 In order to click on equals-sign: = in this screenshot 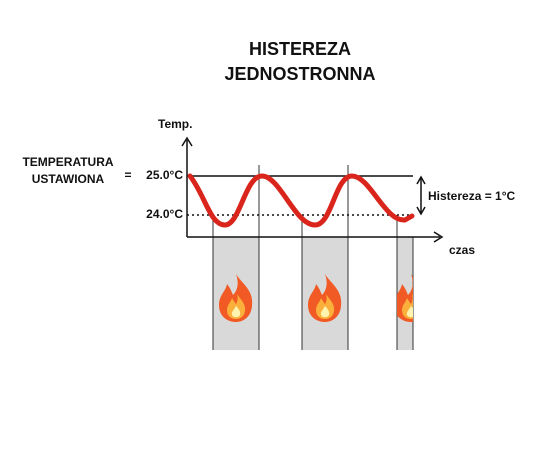, I will do `click(127, 175)`.